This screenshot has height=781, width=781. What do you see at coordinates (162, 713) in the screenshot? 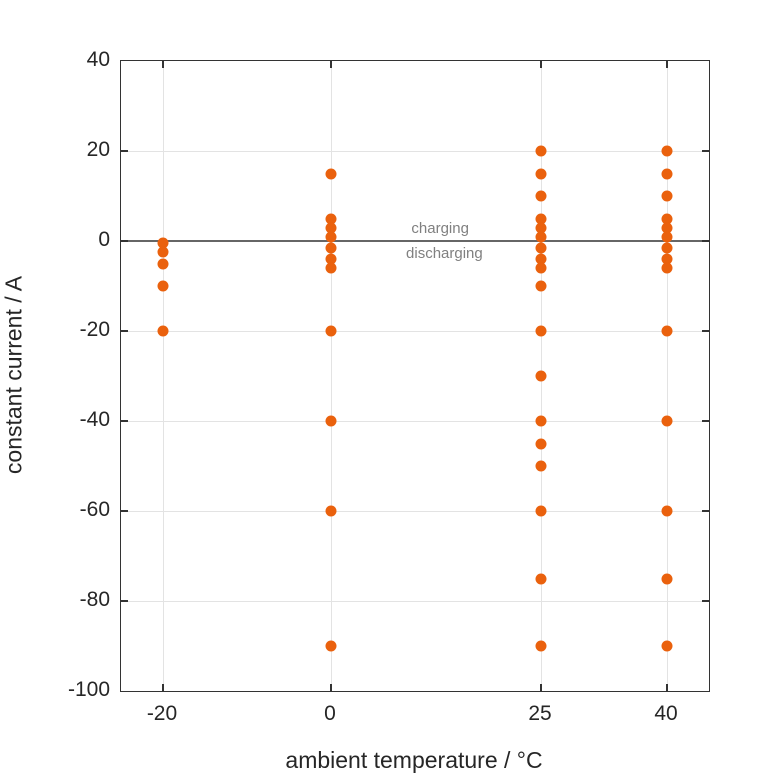
I see `x-tick-label--20: -20` at bounding box center [162, 713].